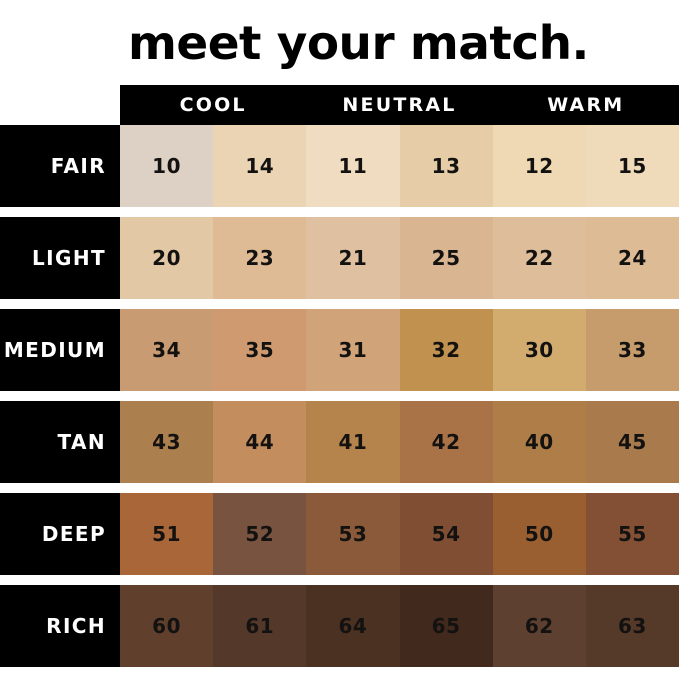 This screenshot has width=679, height=679. I want to click on column-header-neutral: NEUTRAL, so click(399, 105).